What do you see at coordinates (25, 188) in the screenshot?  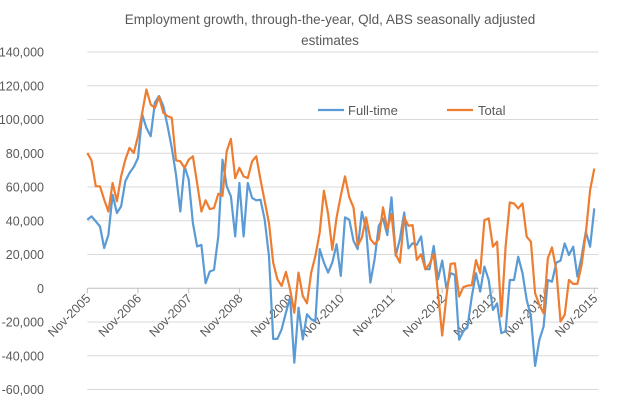 I see `y-tick-label: 60,000` at bounding box center [25, 188].